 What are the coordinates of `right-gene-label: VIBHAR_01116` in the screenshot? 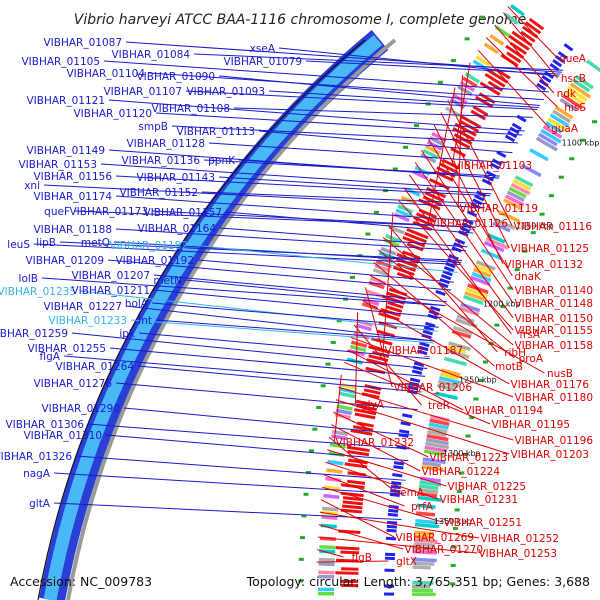 It's located at (552, 227).